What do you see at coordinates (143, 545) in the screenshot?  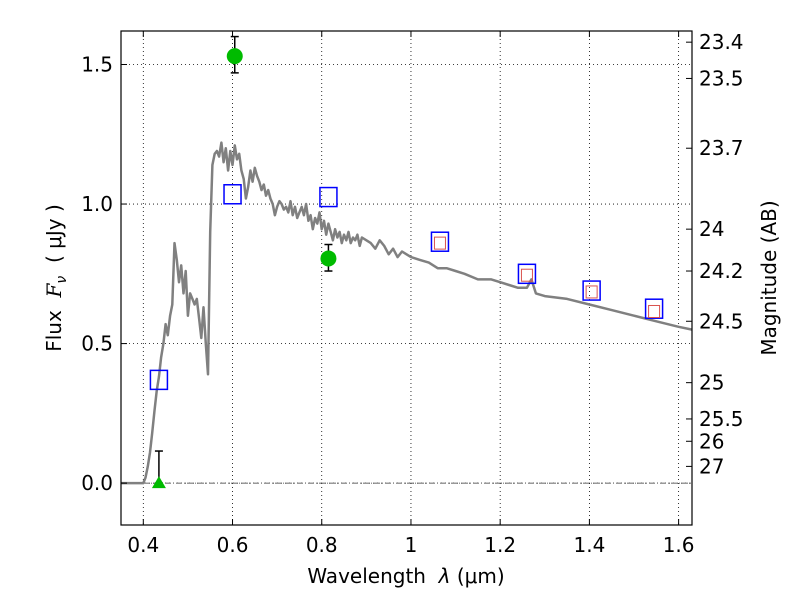 I see `x-tick-label: 0.4` at bounding box center [143, 545].